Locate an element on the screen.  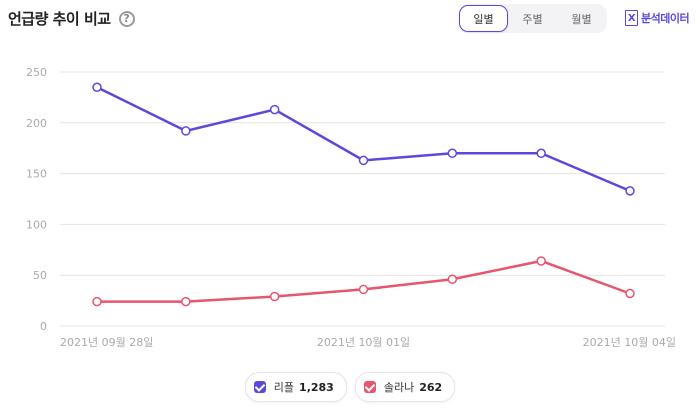
y-tick-label: 250 is located at coordinates (36, 72).